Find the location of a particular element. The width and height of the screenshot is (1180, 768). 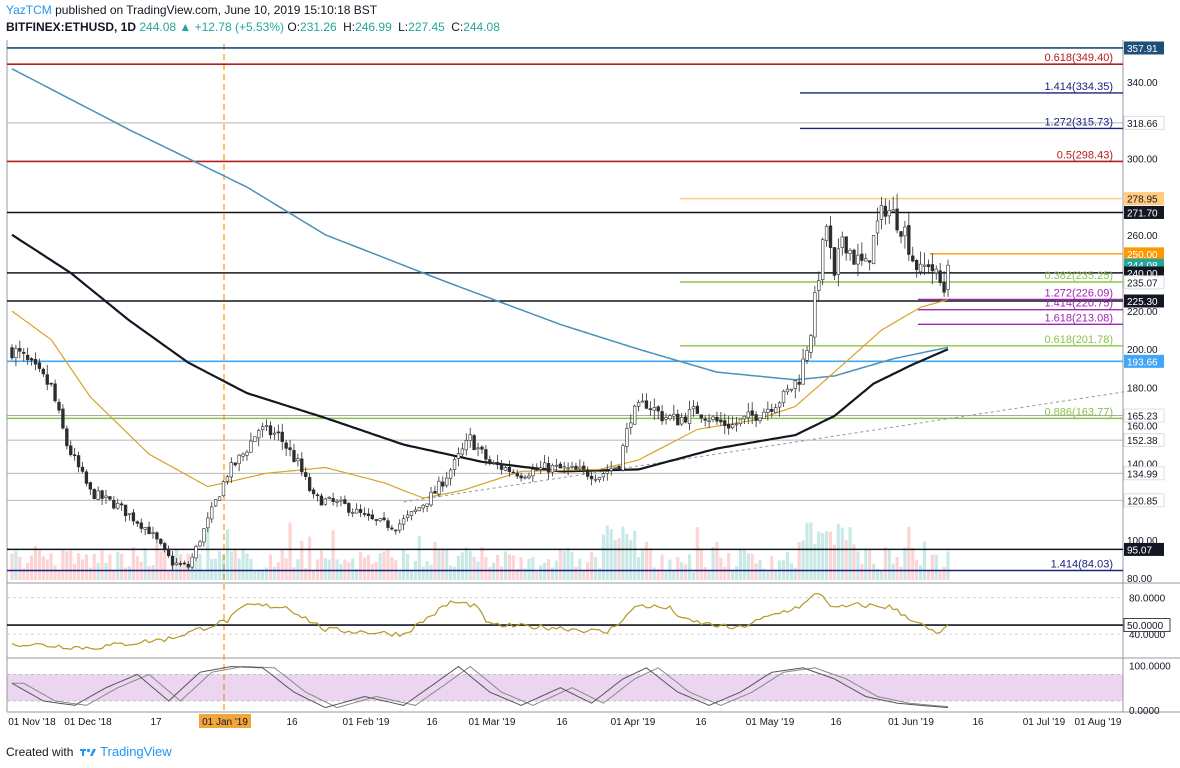

stoch-band is located at coordinates (565, 687).